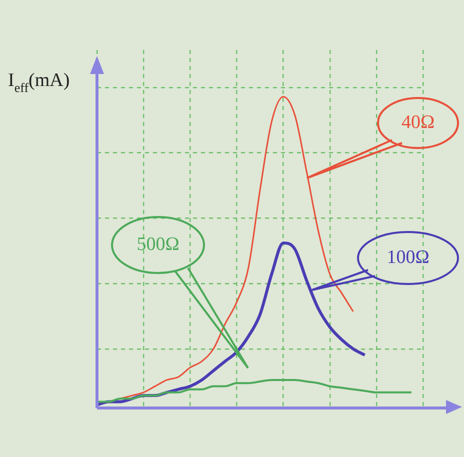 The height and width of the screenshot is (457, 464). I want to click on text: 100Ω, so click(408, 257).